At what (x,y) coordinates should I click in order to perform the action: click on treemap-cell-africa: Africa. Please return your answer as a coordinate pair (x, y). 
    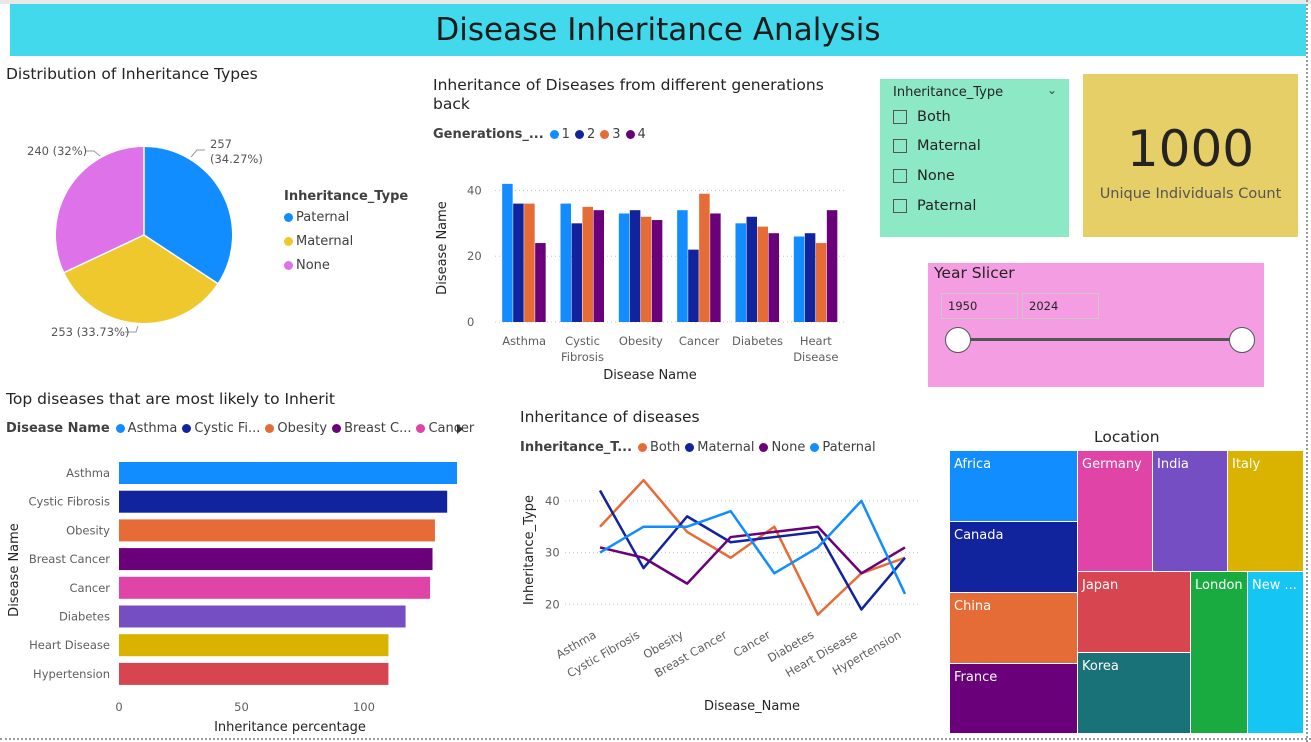
    Looking at the image, I should click on (1013, 486).